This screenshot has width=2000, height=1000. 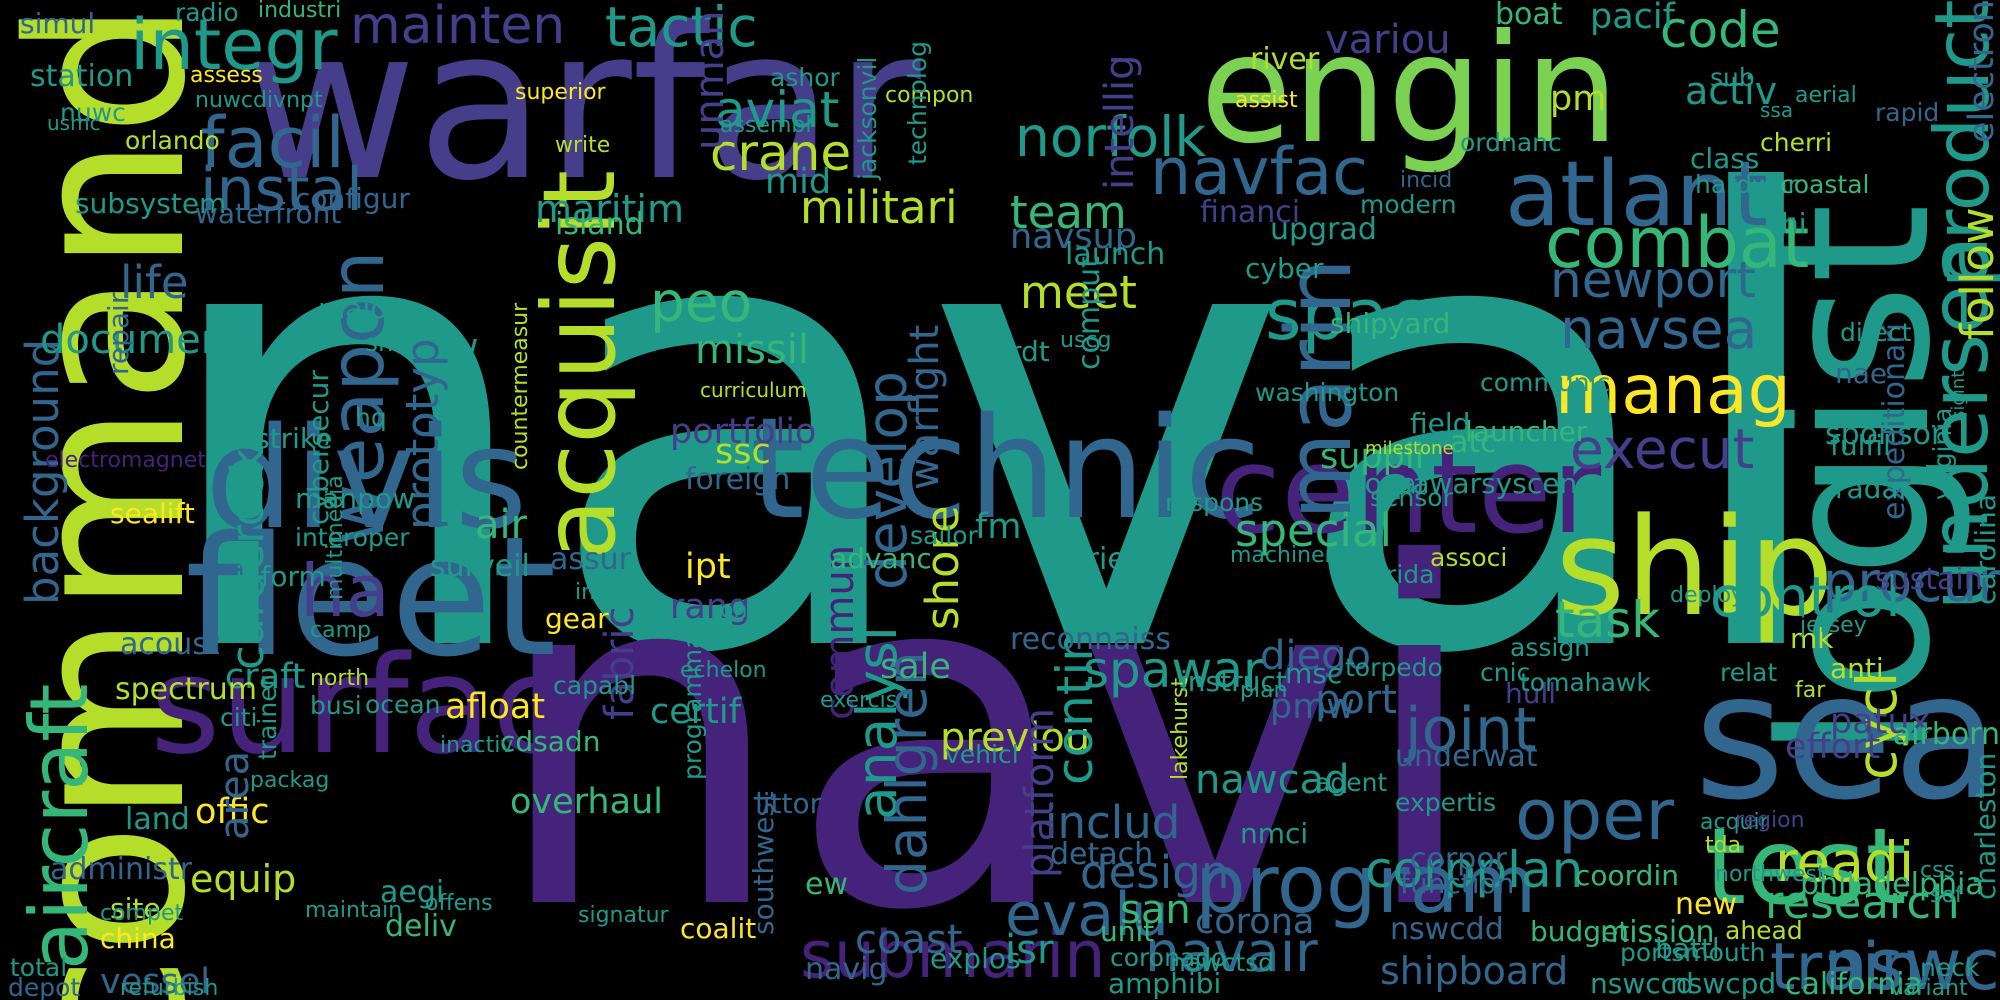 I want to click on word-virginia: virginia, so click(x=1942, y=453).